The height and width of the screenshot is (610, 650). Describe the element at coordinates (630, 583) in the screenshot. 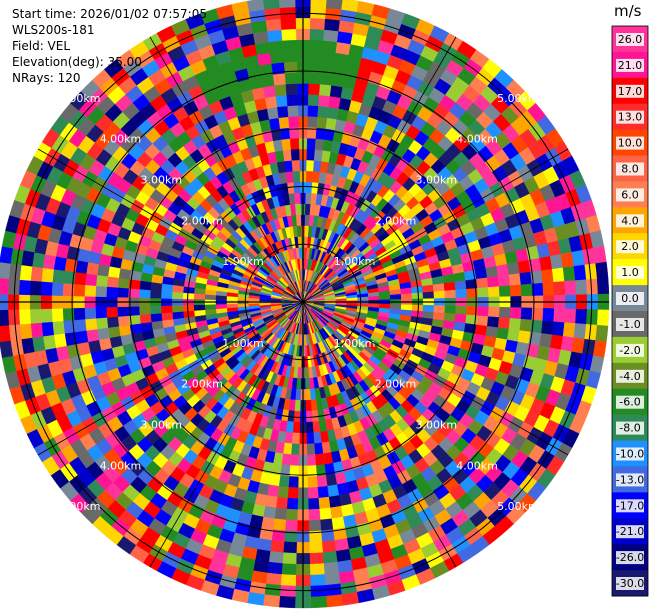

I see `colorbar-tick-label: -30.0` at that location.